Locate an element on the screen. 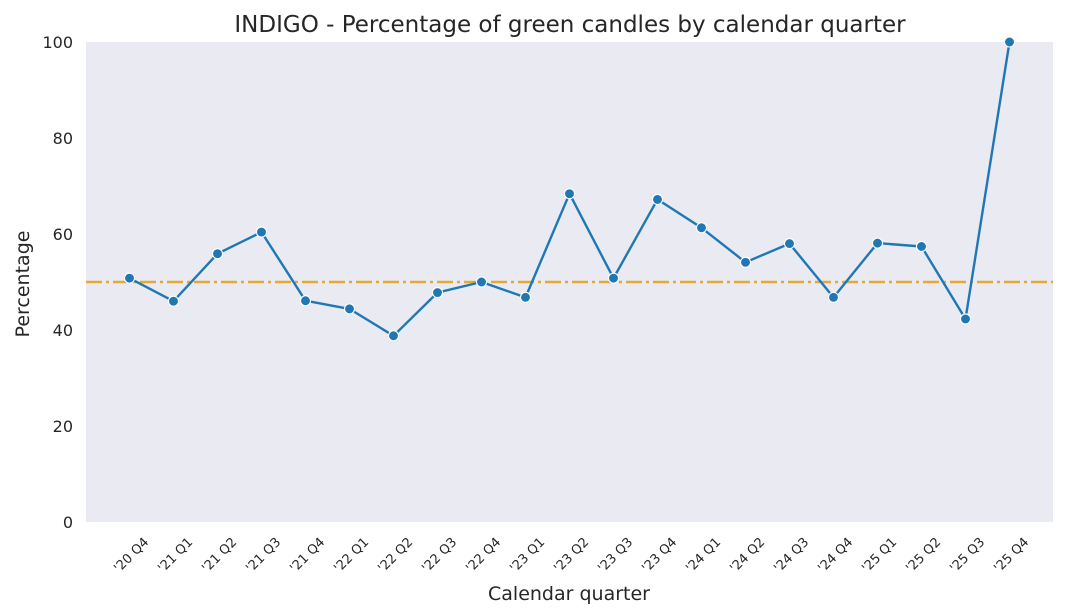 The image size is (1065, 616). x-tick-label: '21 Q3 is located at coordinates (263, 555).